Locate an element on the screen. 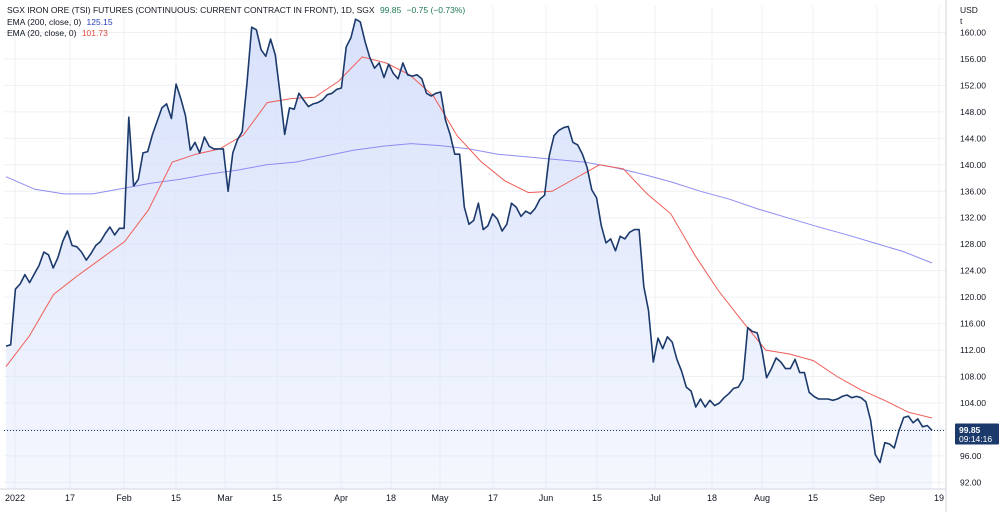  legend-ema200-value: 125.15 is located at coordinates (99, 21).